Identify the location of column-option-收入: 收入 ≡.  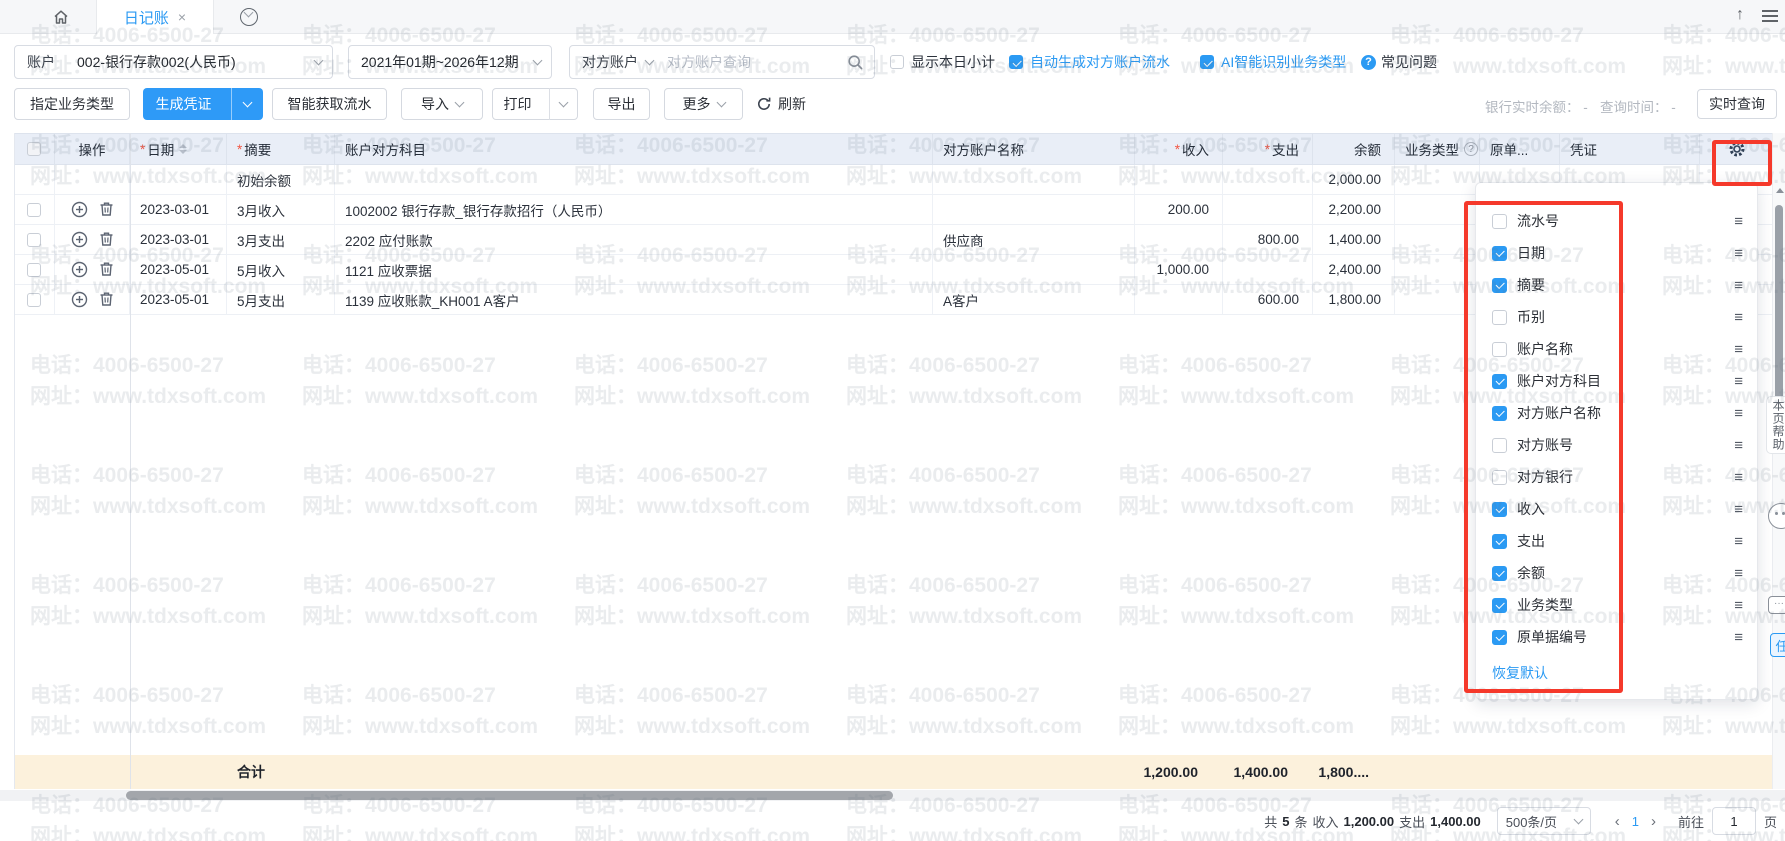
(1616, 509).